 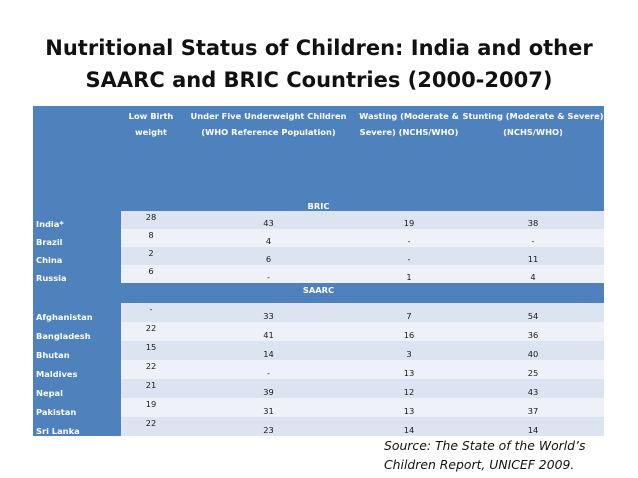 I want to click on cell-wasting: 3, so click(x=409, y=350).